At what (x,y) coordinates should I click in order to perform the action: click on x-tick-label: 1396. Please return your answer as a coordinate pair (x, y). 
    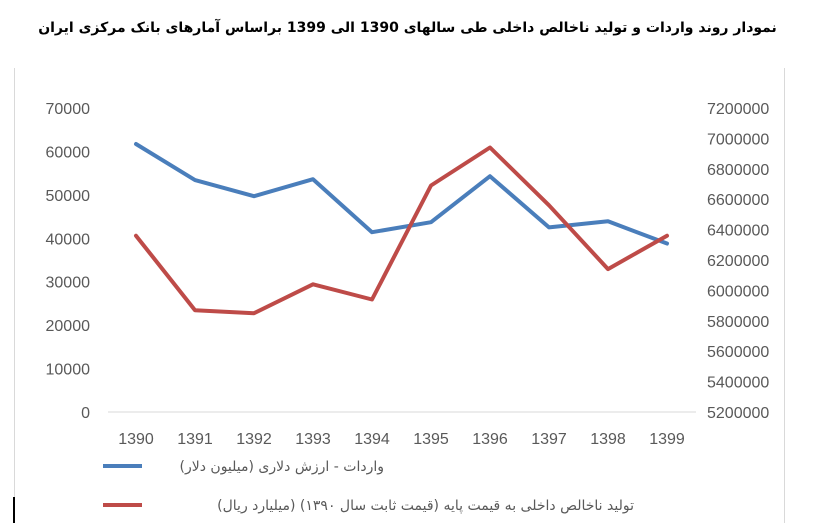
    Looking at the image, I should click on (490, 439).